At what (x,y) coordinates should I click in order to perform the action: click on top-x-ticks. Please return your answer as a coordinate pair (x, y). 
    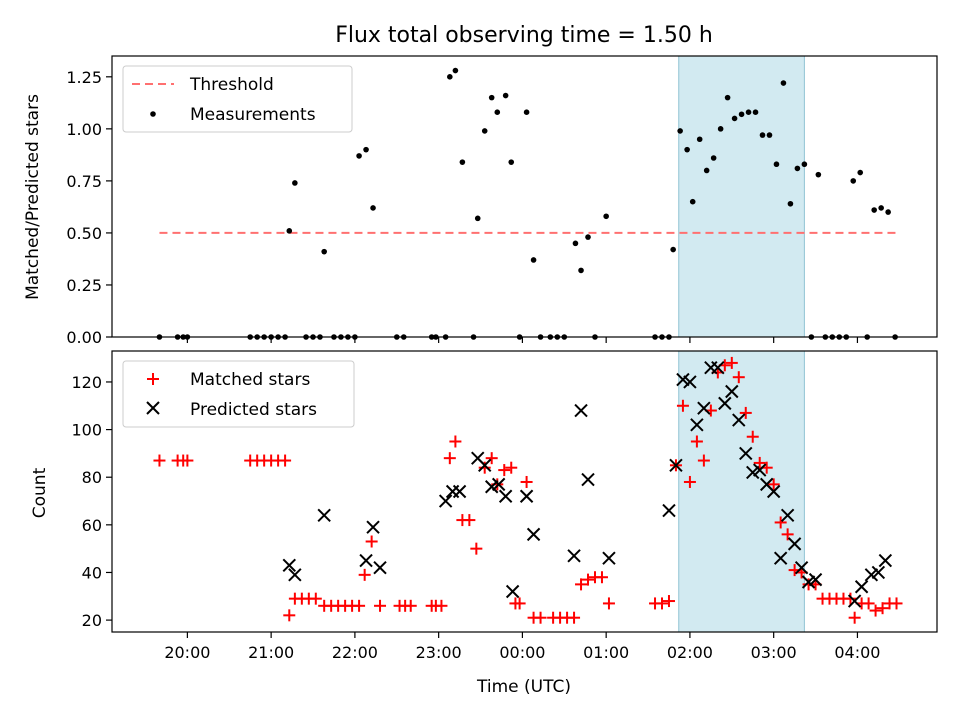
    Looking at the image, I should click on (522, 340).